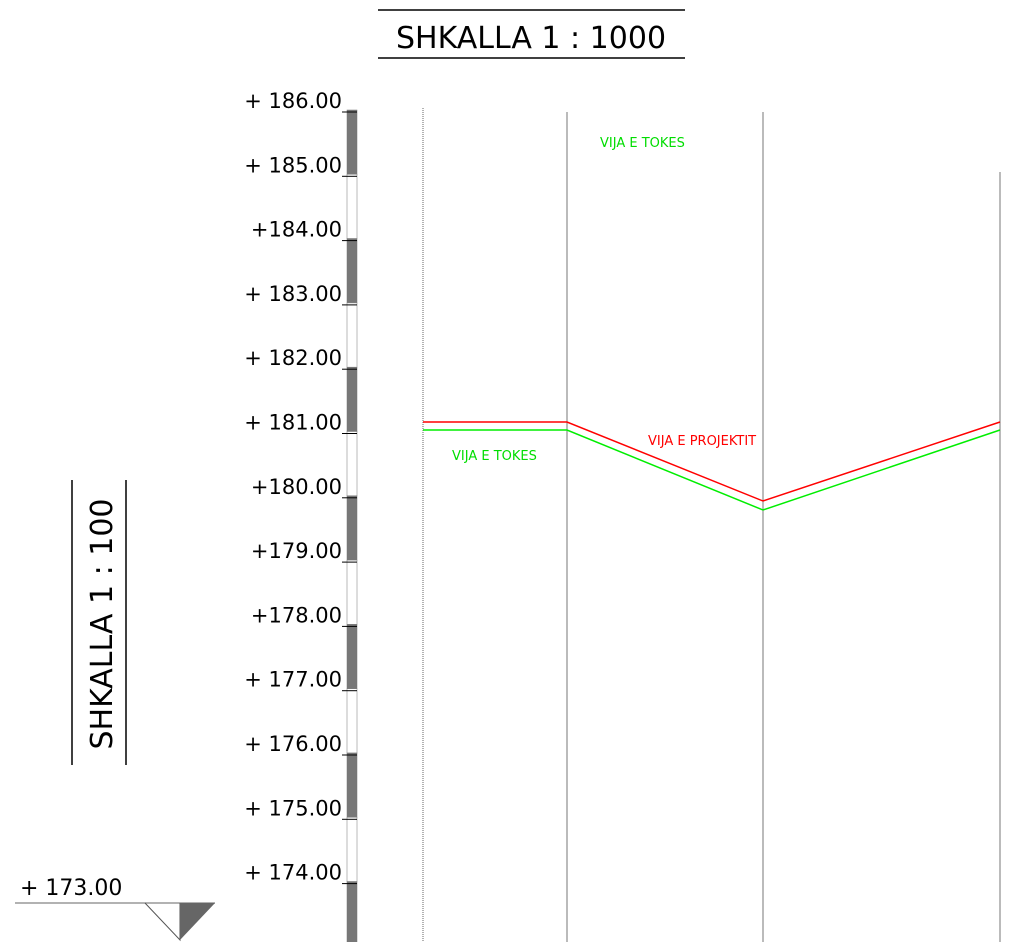 The height and width of the screenshot is (942, 1034). Describe the element at coordinates (712, 461) in the screenshot. I see `project-line` at that location.